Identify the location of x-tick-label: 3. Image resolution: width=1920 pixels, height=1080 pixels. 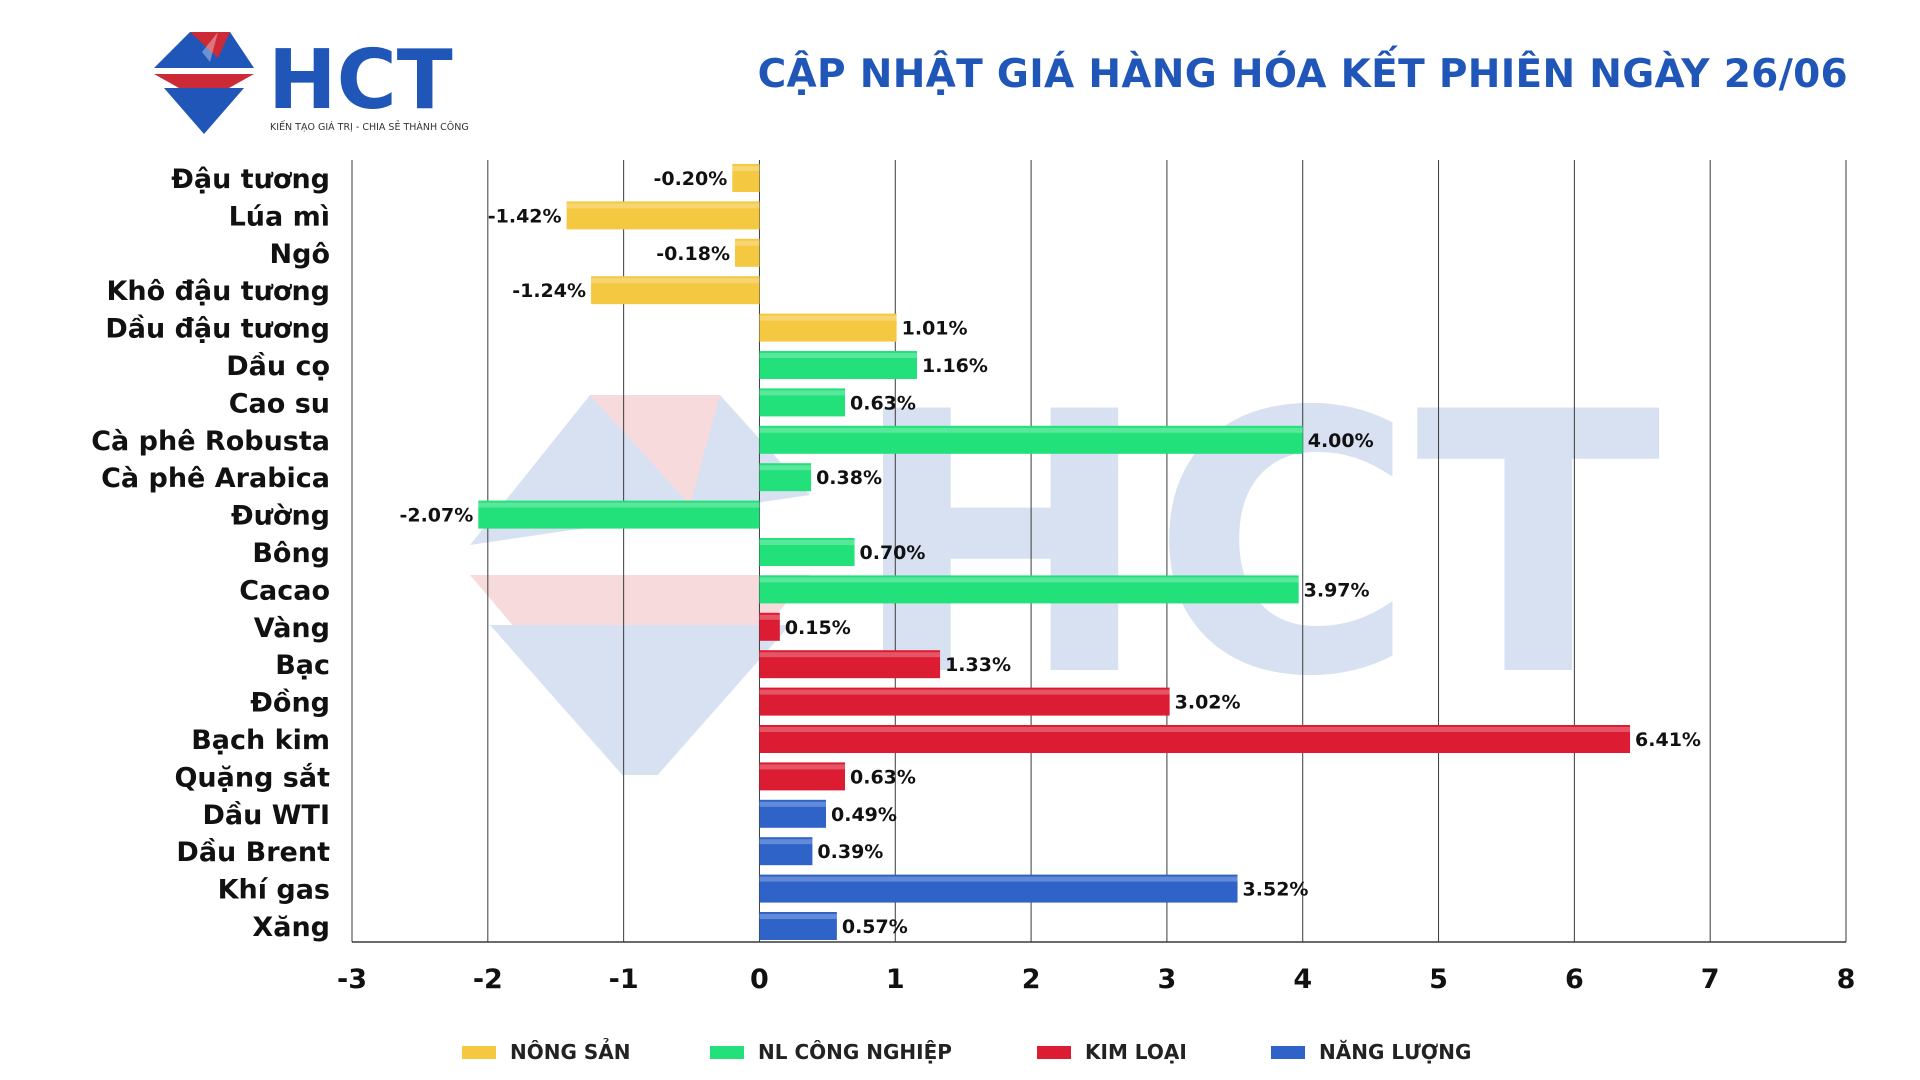
(1167, 979).